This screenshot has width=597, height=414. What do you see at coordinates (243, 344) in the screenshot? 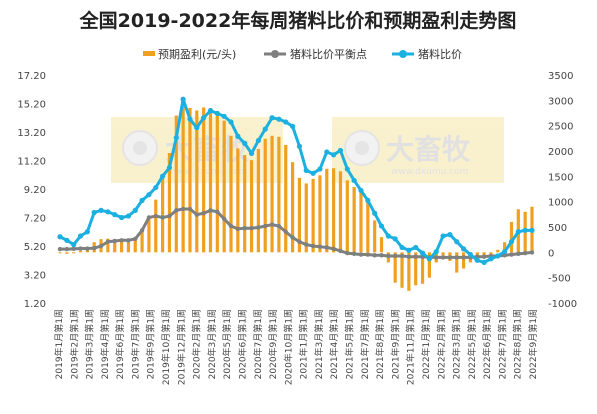
I see `x-tick-label: 2020年6月第1周` at bounding box center [243, 344].